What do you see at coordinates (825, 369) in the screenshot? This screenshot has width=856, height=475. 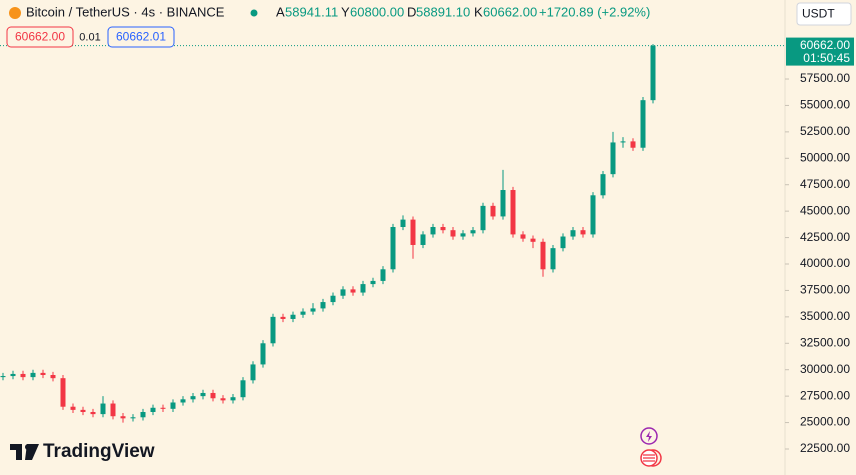 I see `y-tick-label: 30000.00` at bounding box center [825, 369].